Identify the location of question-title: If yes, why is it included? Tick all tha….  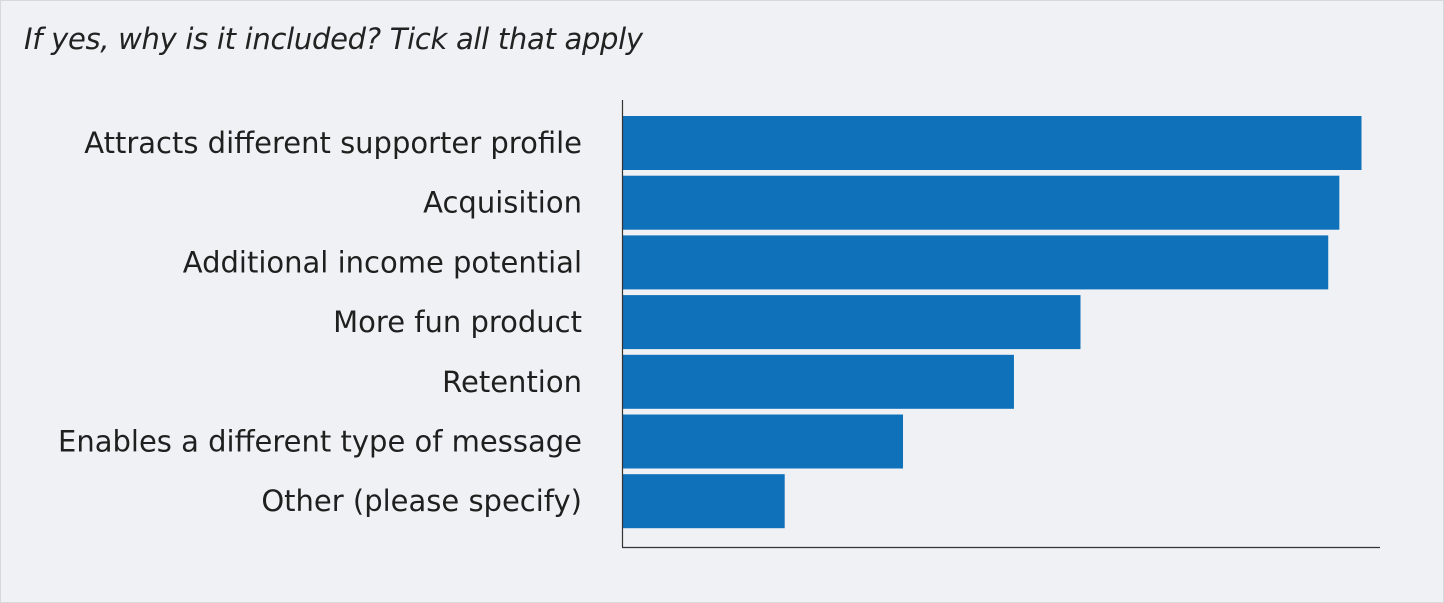
(333, 39).